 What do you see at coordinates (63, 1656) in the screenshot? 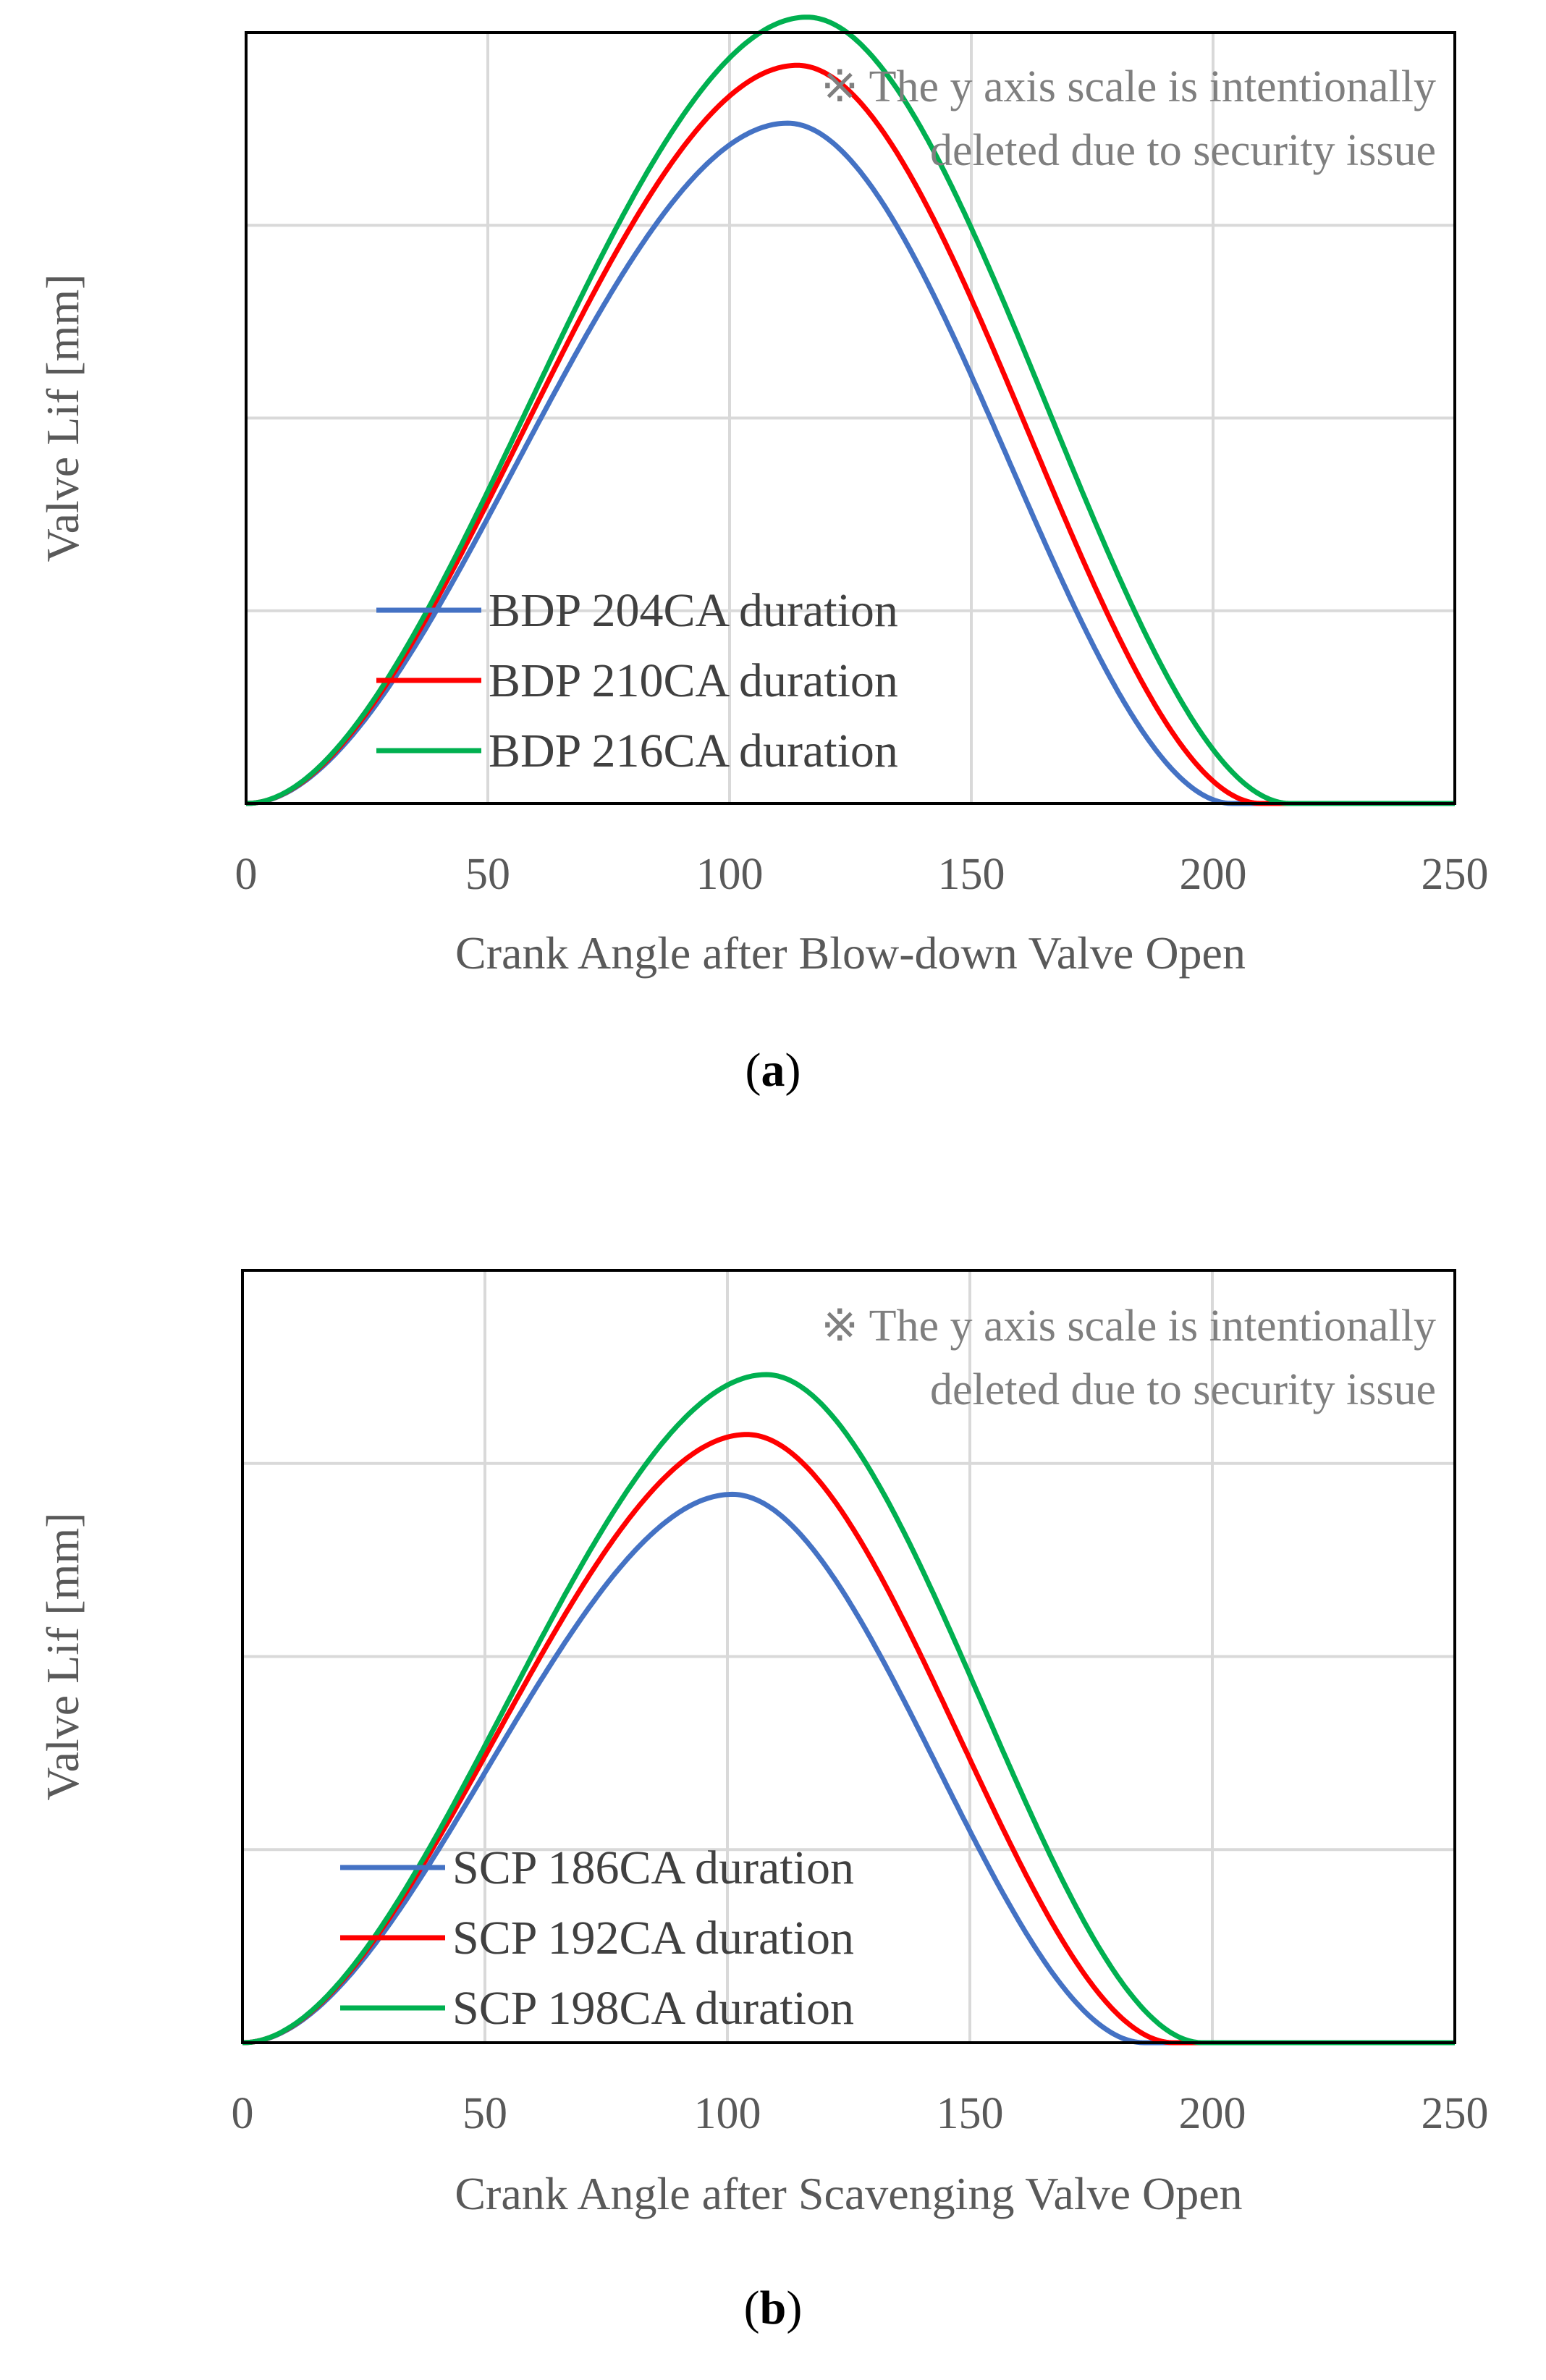
I see `panel-b-y-axis-title: Valve Lif [mm]` at bounding box center [63, 1656].